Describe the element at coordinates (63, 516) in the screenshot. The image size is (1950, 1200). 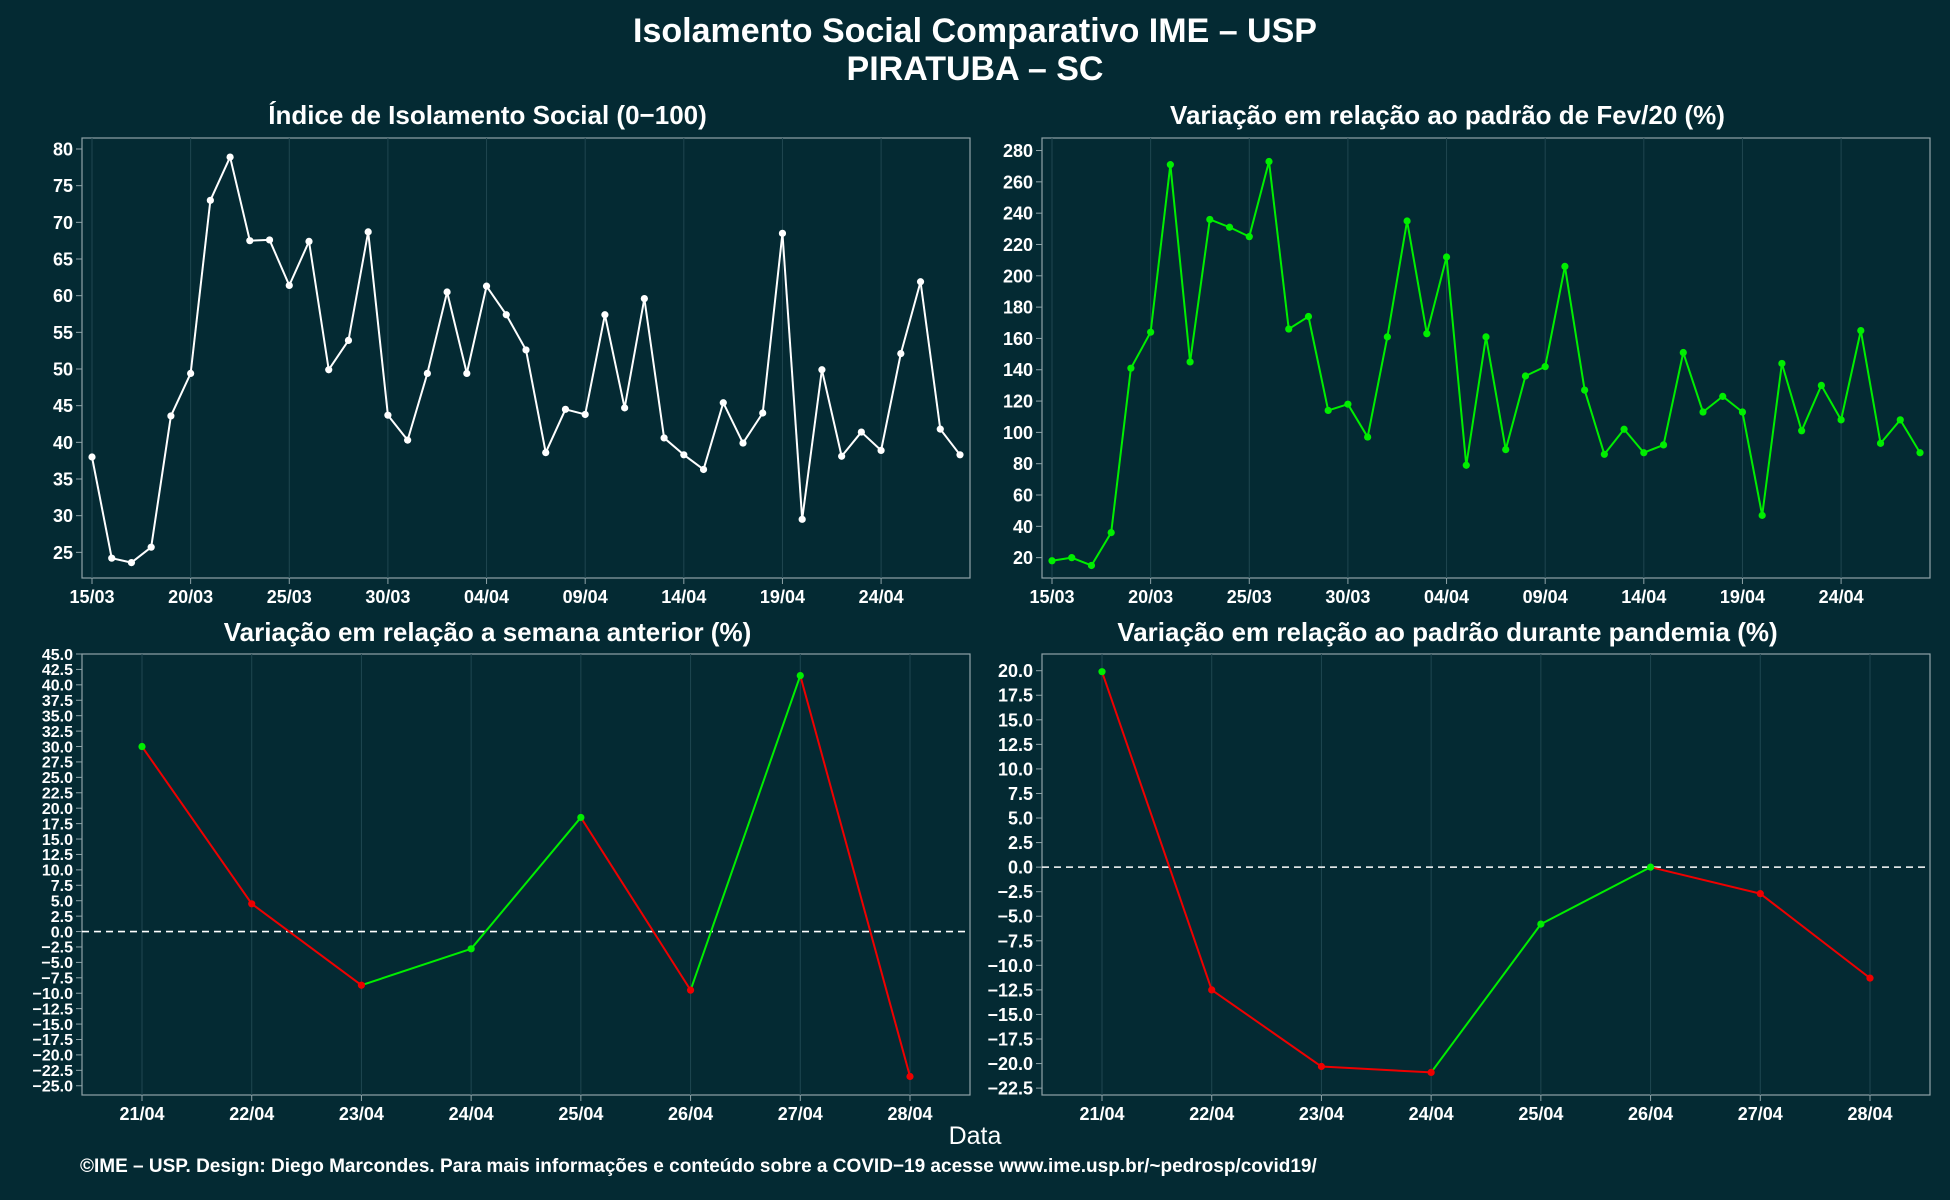
I see `y-tick-label: 30` at that location.